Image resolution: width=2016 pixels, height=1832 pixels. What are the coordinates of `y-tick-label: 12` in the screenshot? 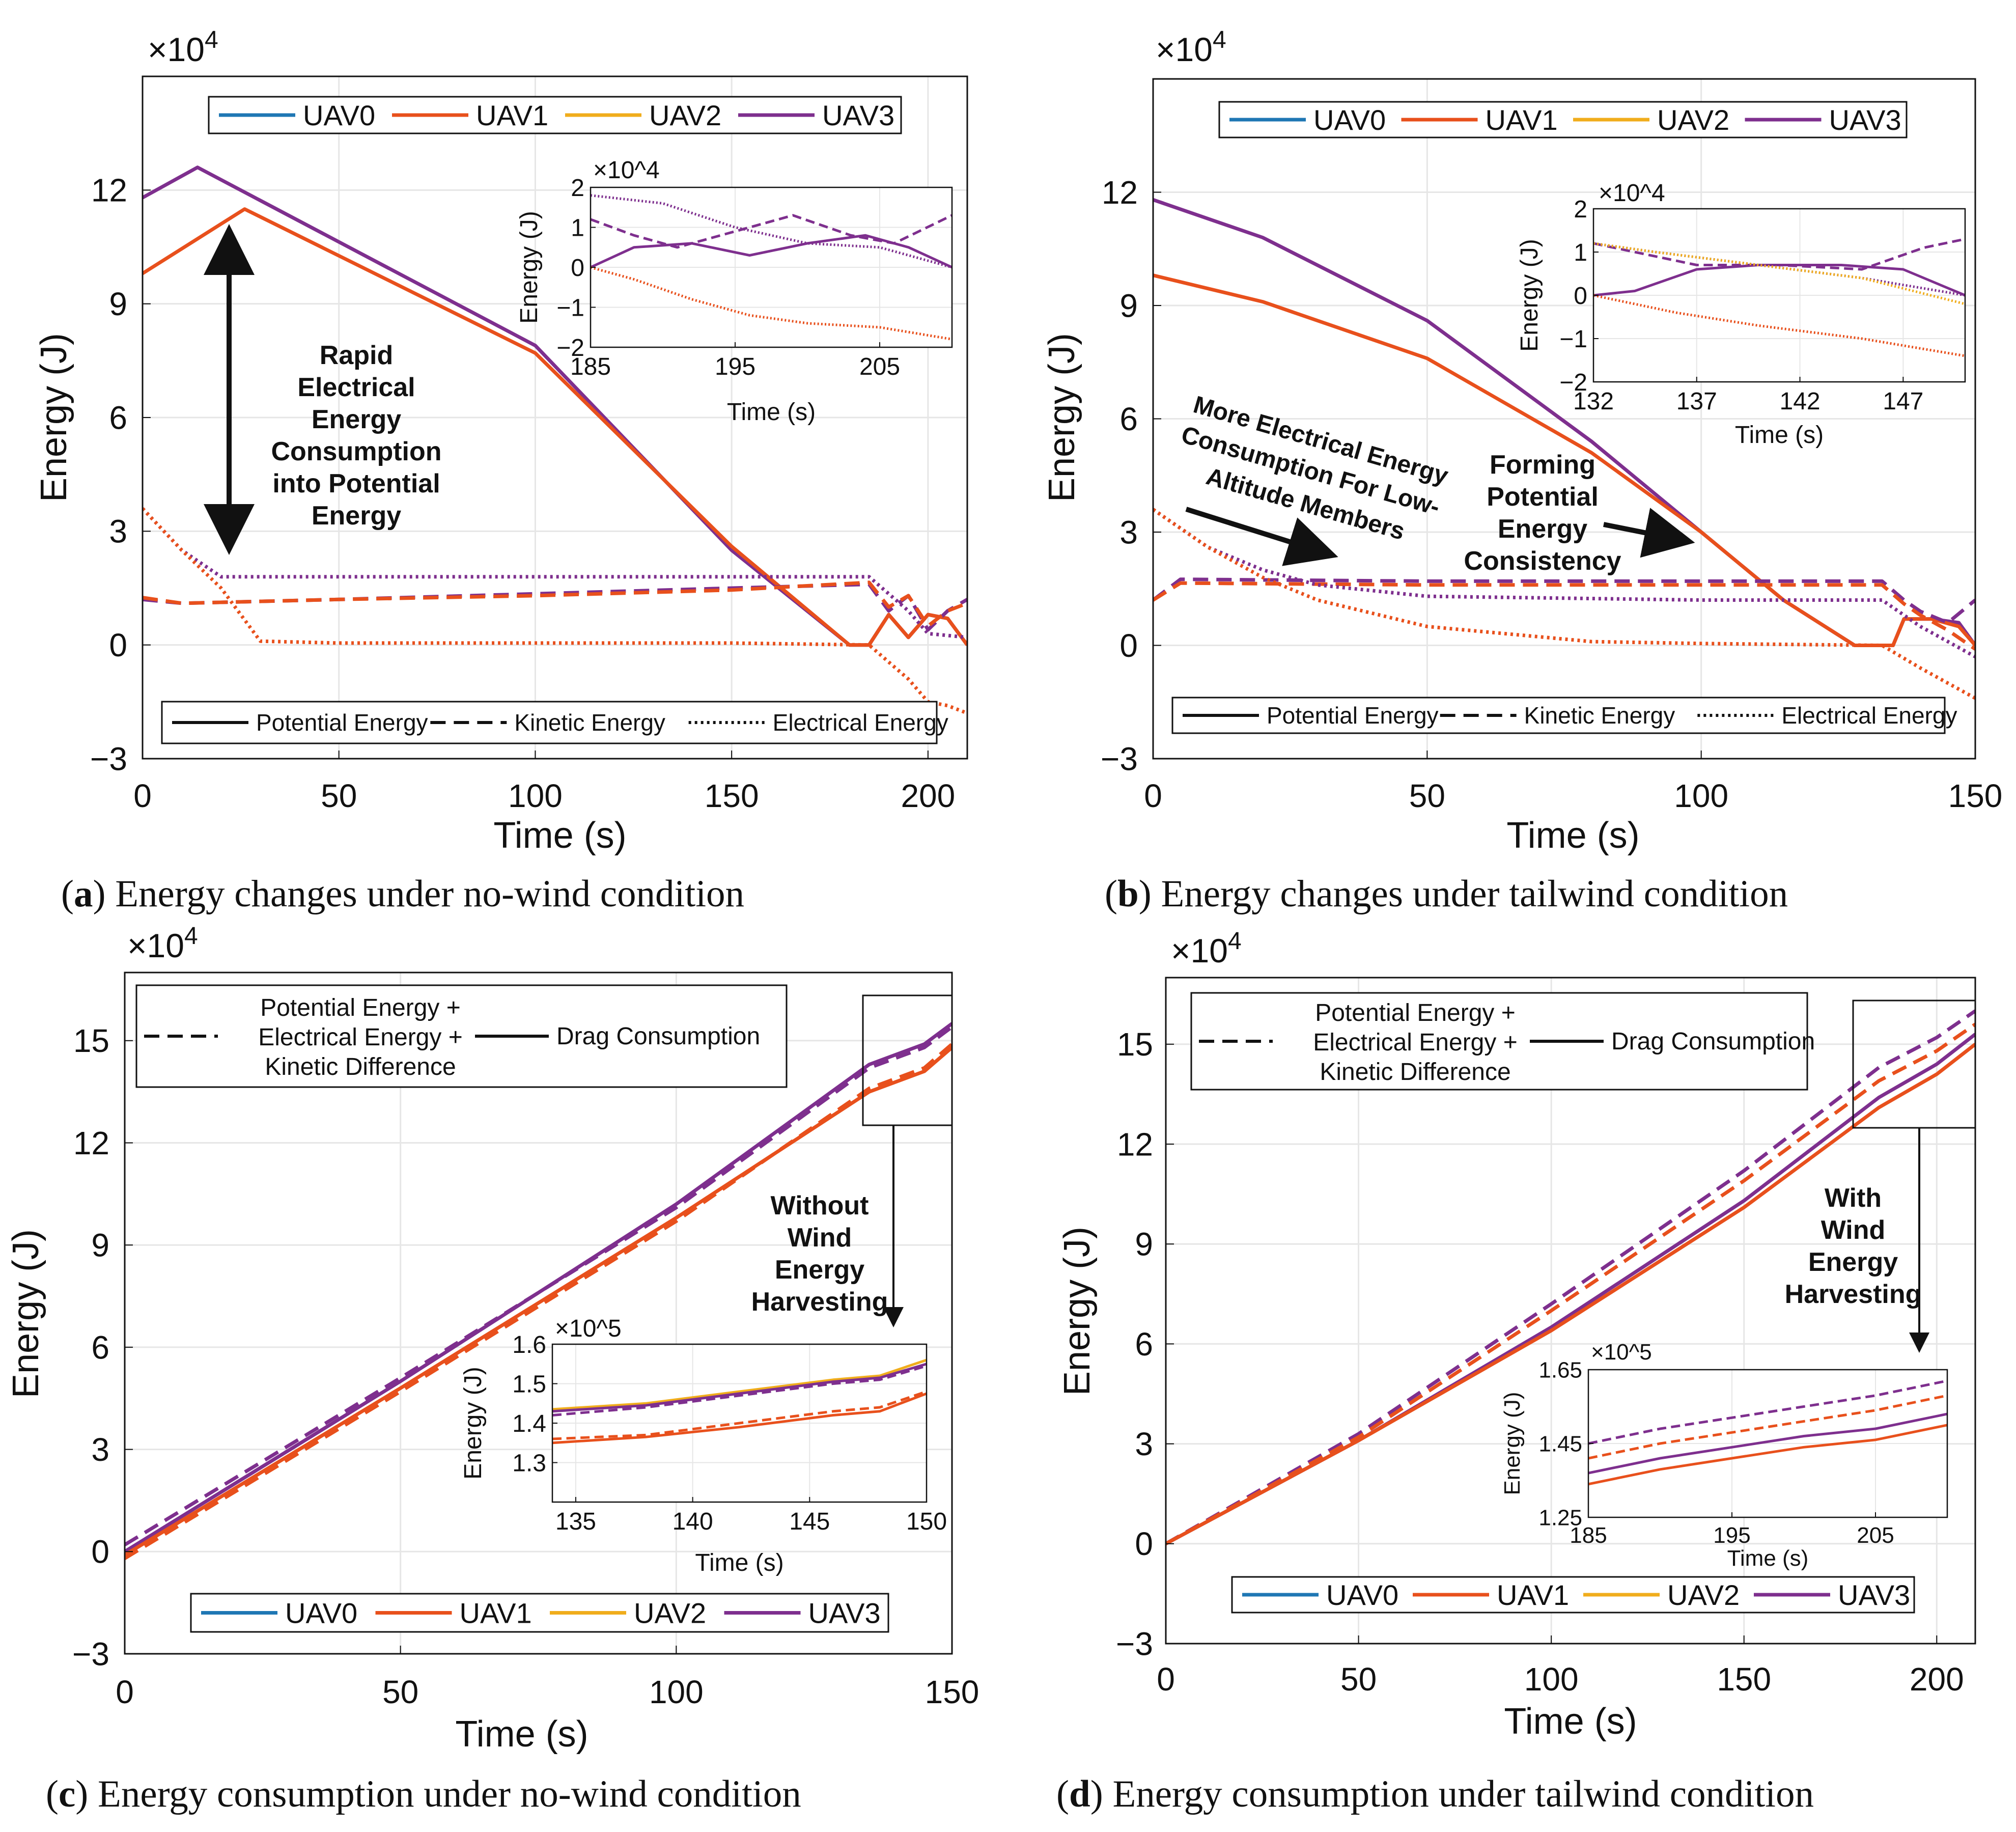 It's located at (91, 1143).